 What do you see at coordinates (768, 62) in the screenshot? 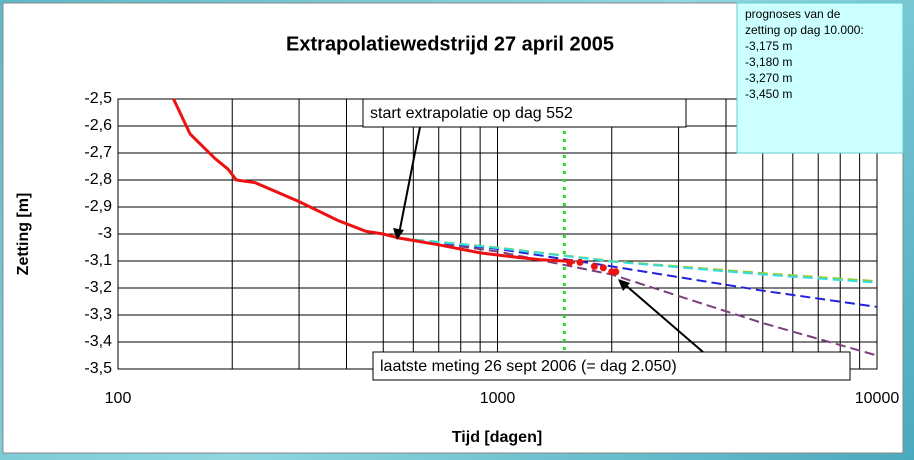
I see `info-line: -3,180 m` at bounding box center [768, 62].